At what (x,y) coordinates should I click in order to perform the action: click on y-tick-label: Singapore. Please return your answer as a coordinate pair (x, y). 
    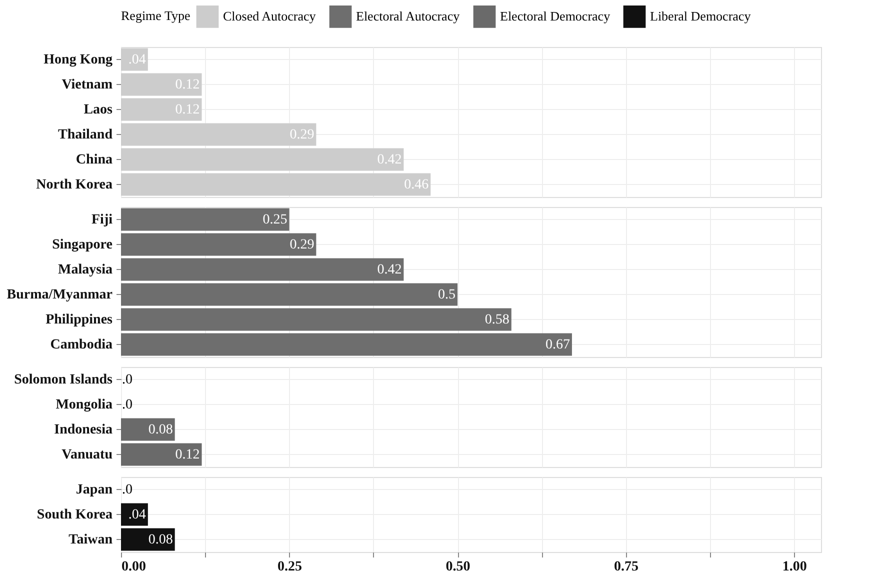
    Looking at the image, I should click on (82, 245).